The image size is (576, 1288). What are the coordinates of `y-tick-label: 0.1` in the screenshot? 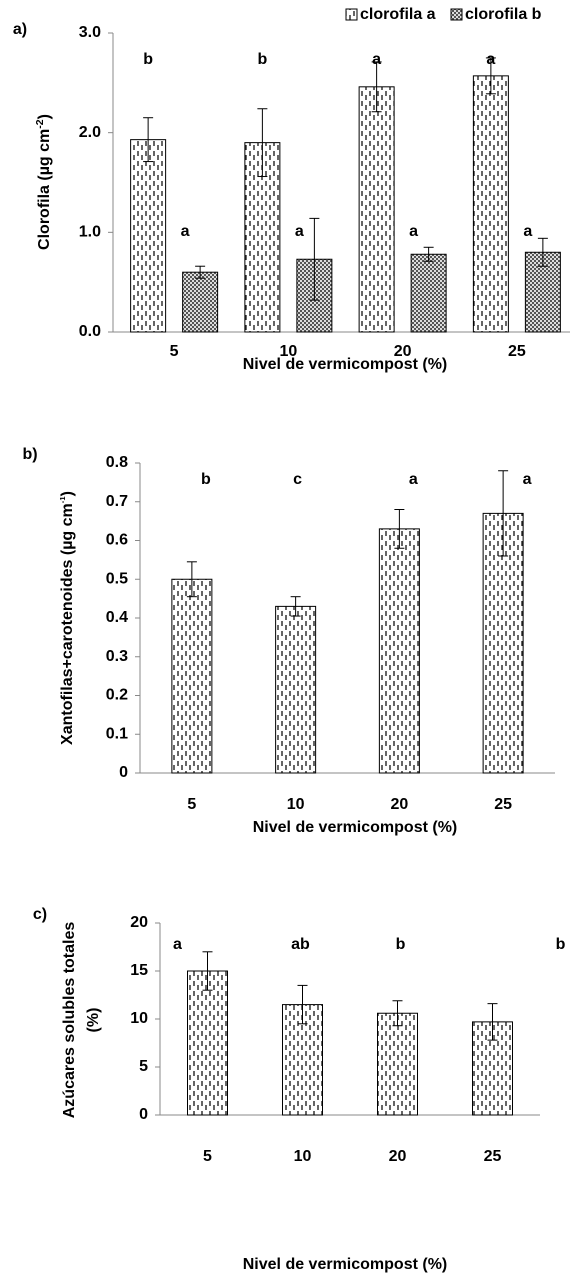 It's located at (117, 733).